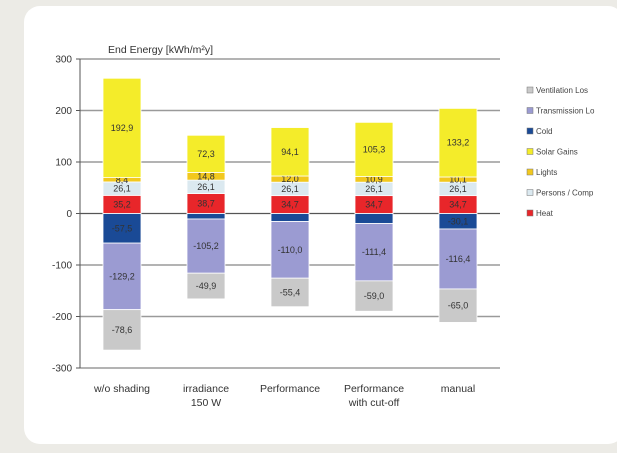  I want to click on legend-label: Lights, so click(546, 172).